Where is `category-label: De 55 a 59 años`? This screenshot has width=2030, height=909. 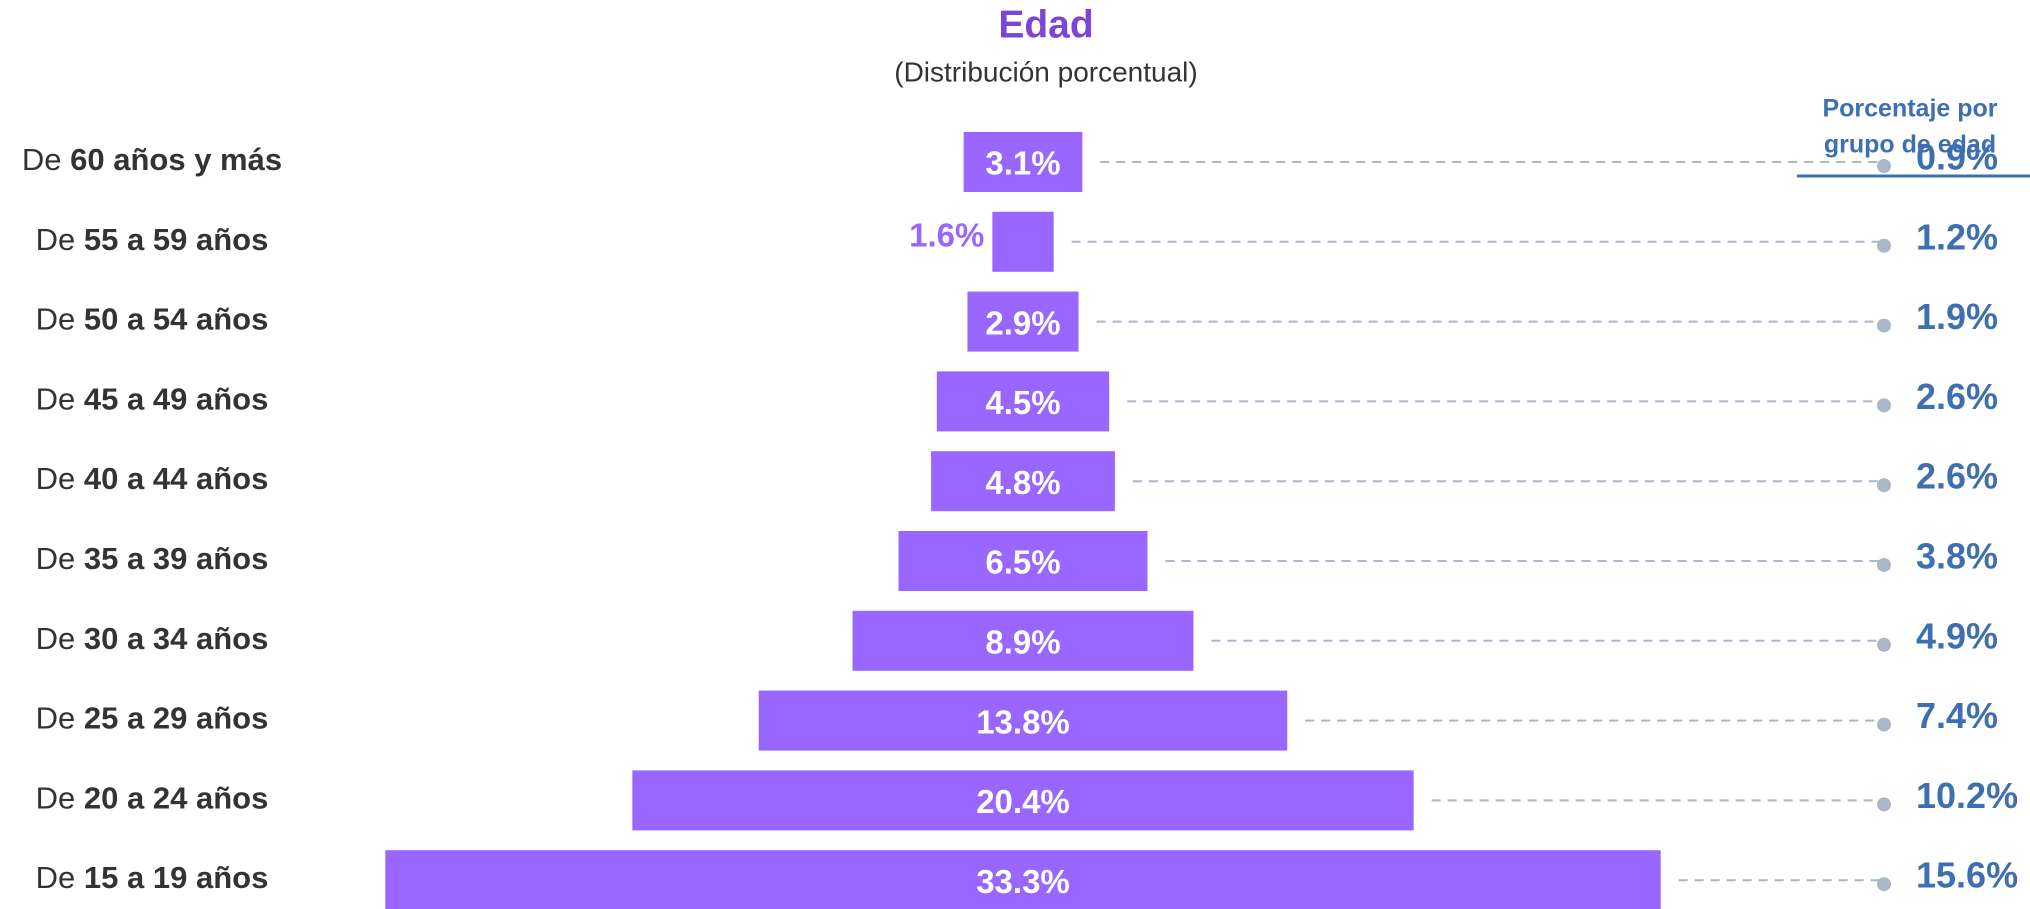 category-label: De 55 a 59 años is located at coordinates (152, 239).